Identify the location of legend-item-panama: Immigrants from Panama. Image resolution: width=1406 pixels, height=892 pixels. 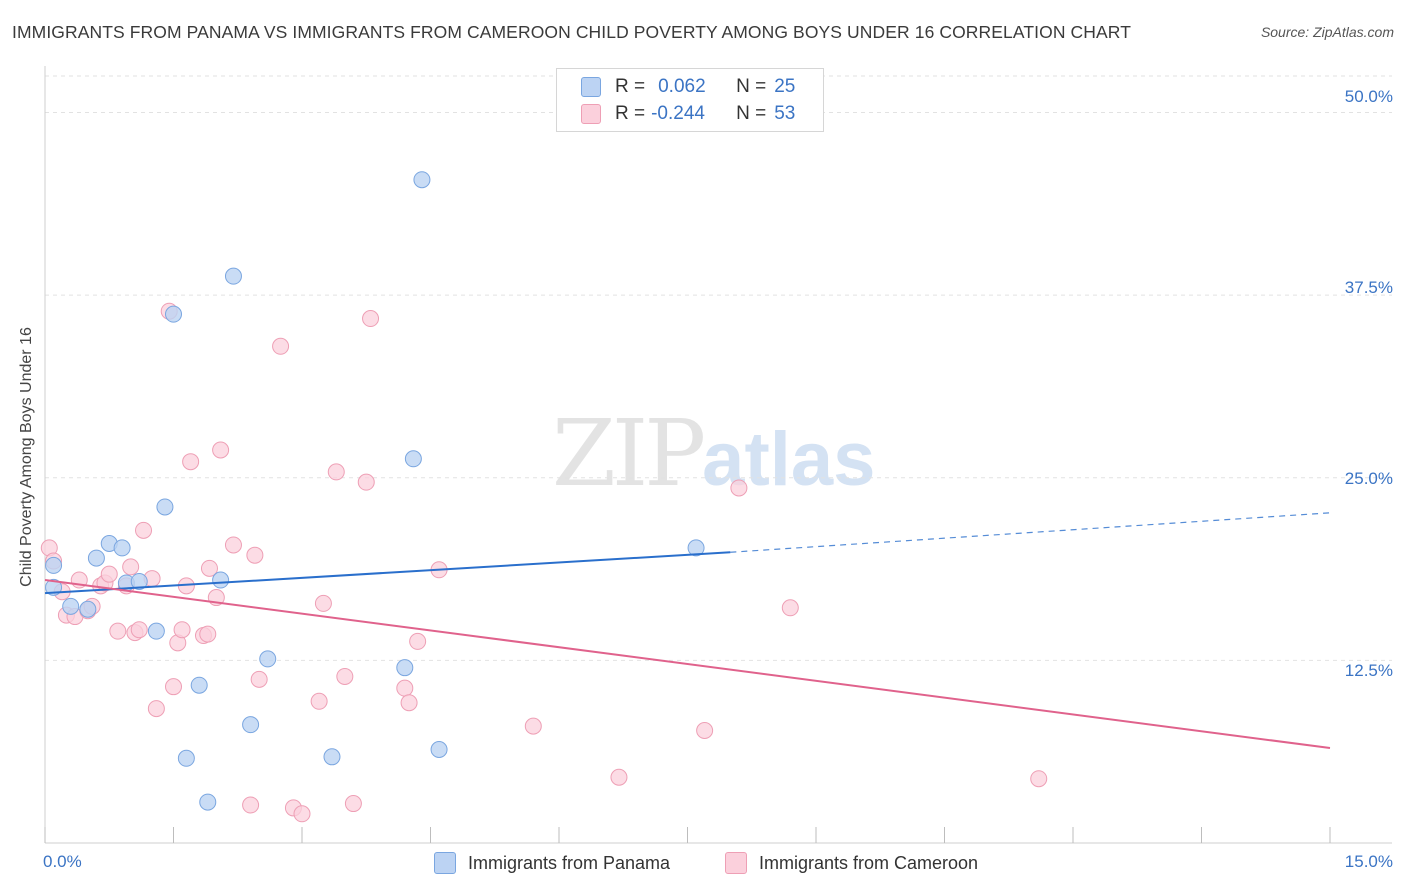
(552, 863).